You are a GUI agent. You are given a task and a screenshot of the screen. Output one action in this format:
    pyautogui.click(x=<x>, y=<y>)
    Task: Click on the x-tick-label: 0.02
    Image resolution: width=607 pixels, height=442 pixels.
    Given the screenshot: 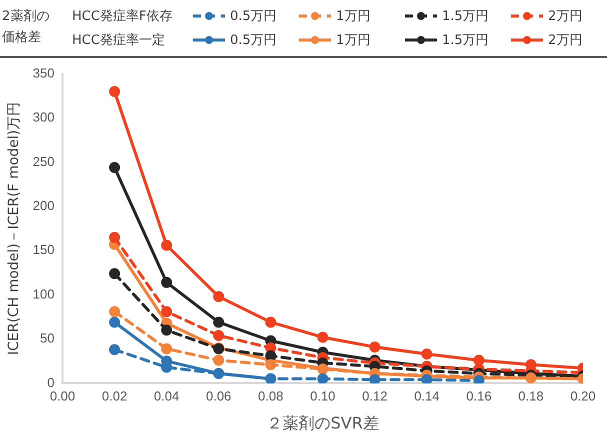 What is the action you would take?
    pyautogui.click(x=115, y=396)
    